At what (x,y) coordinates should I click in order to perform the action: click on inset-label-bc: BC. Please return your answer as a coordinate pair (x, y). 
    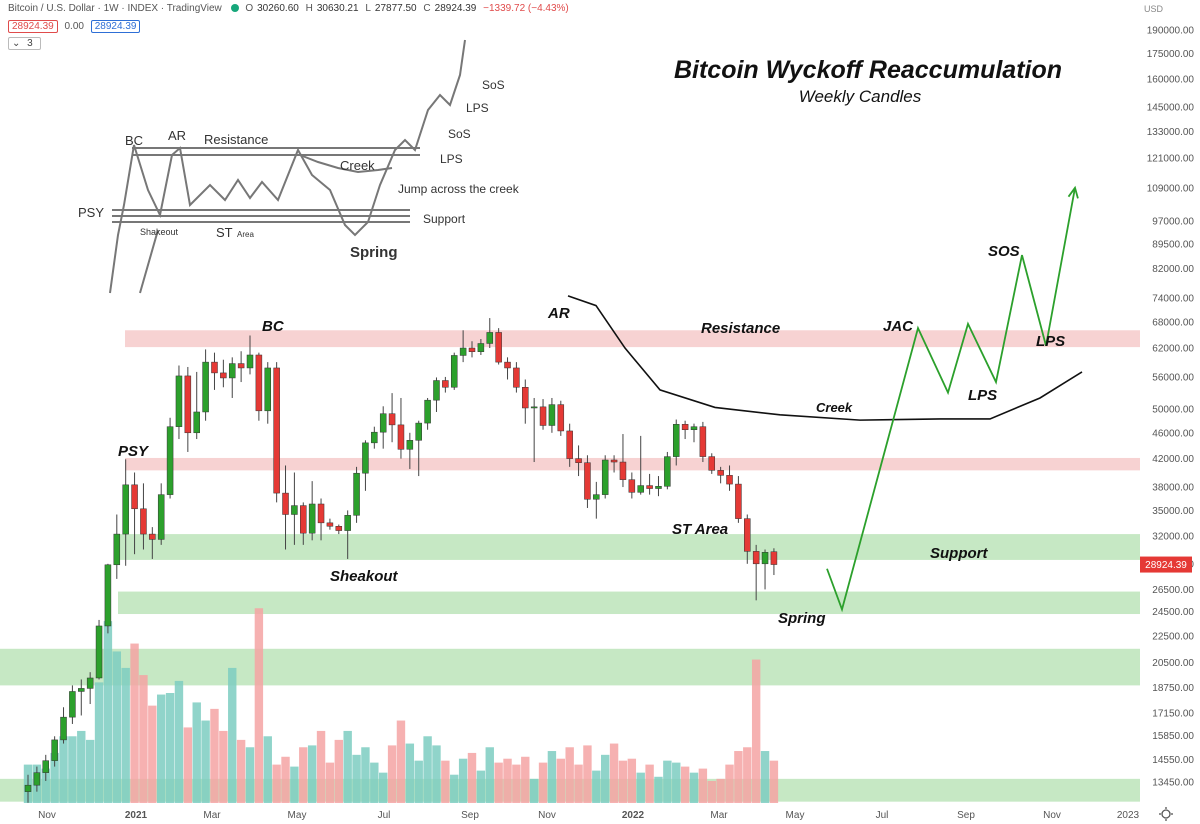
    Looking at the image, I should click on (134, 140).